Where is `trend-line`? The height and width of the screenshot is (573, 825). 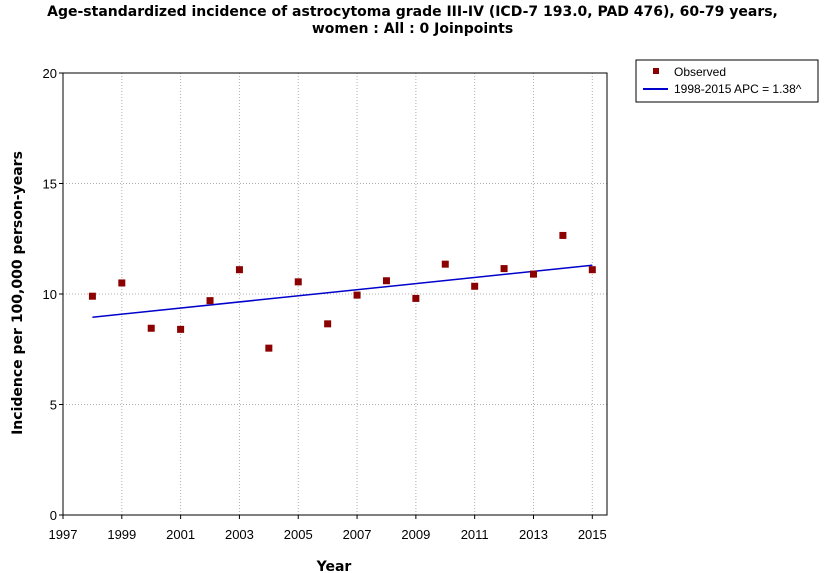 trend-line is located at coordinates (342, 291).